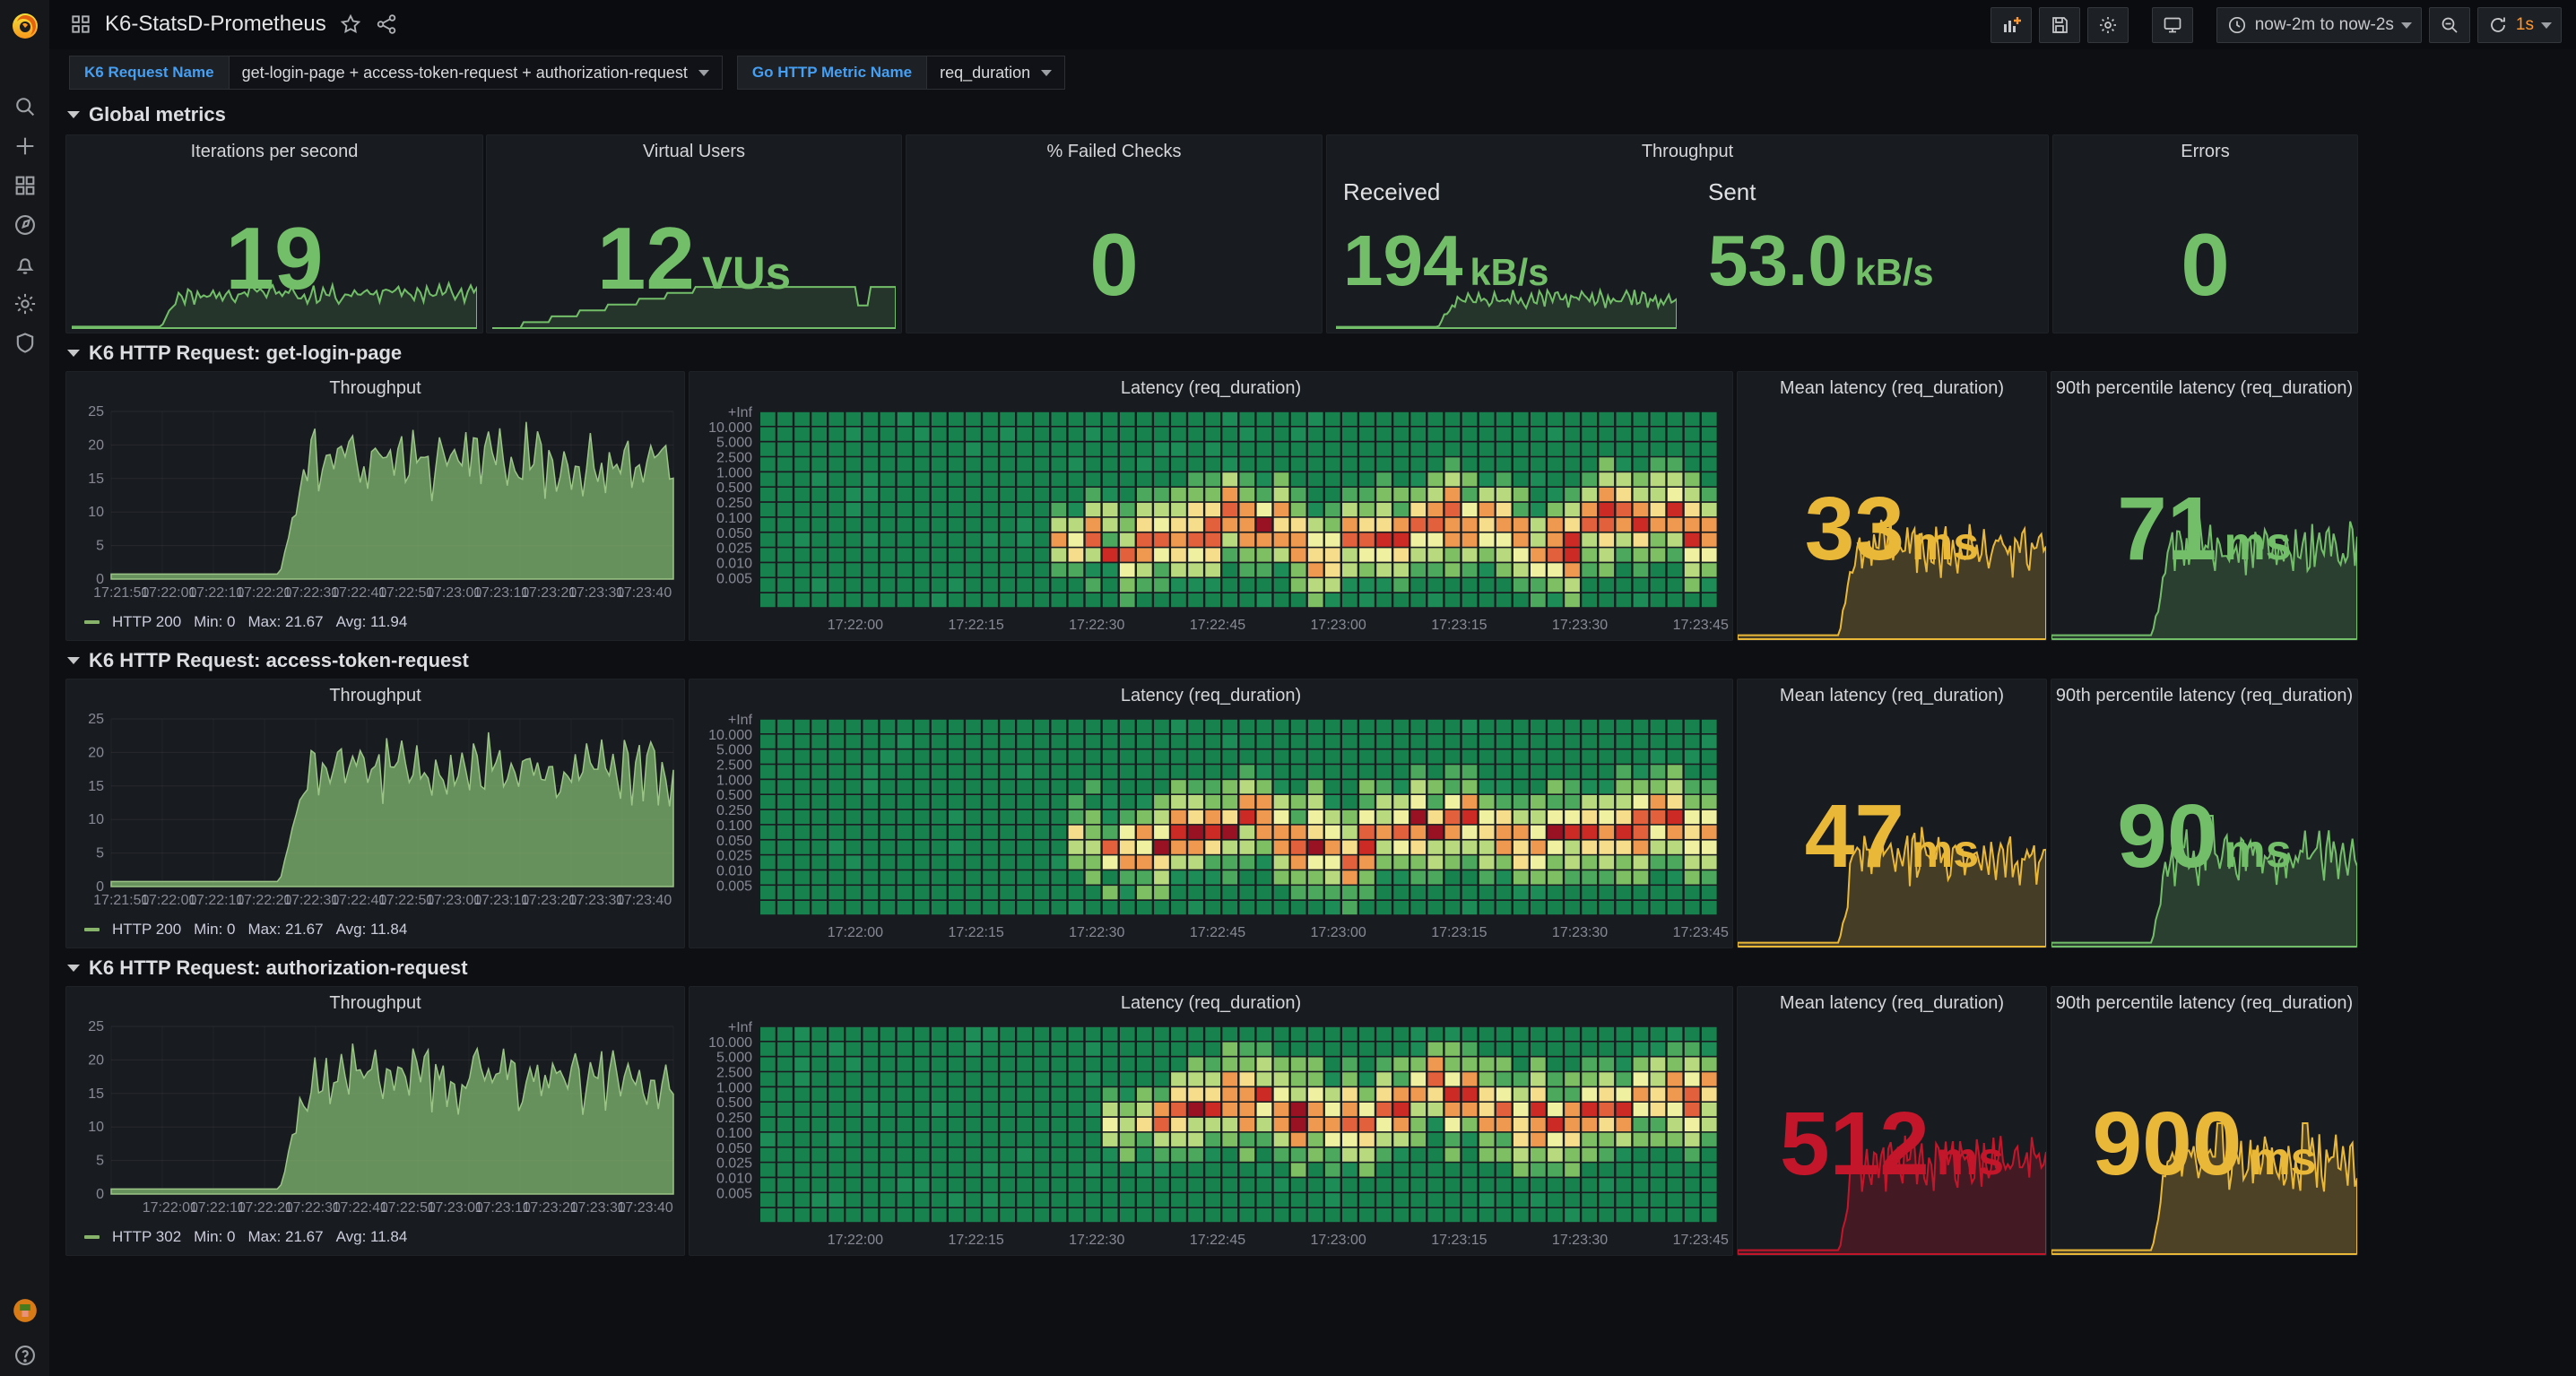 The image size is (2576, 1376). I want to click on x-axis-tick: 17:23:15, so click(1459, 625).